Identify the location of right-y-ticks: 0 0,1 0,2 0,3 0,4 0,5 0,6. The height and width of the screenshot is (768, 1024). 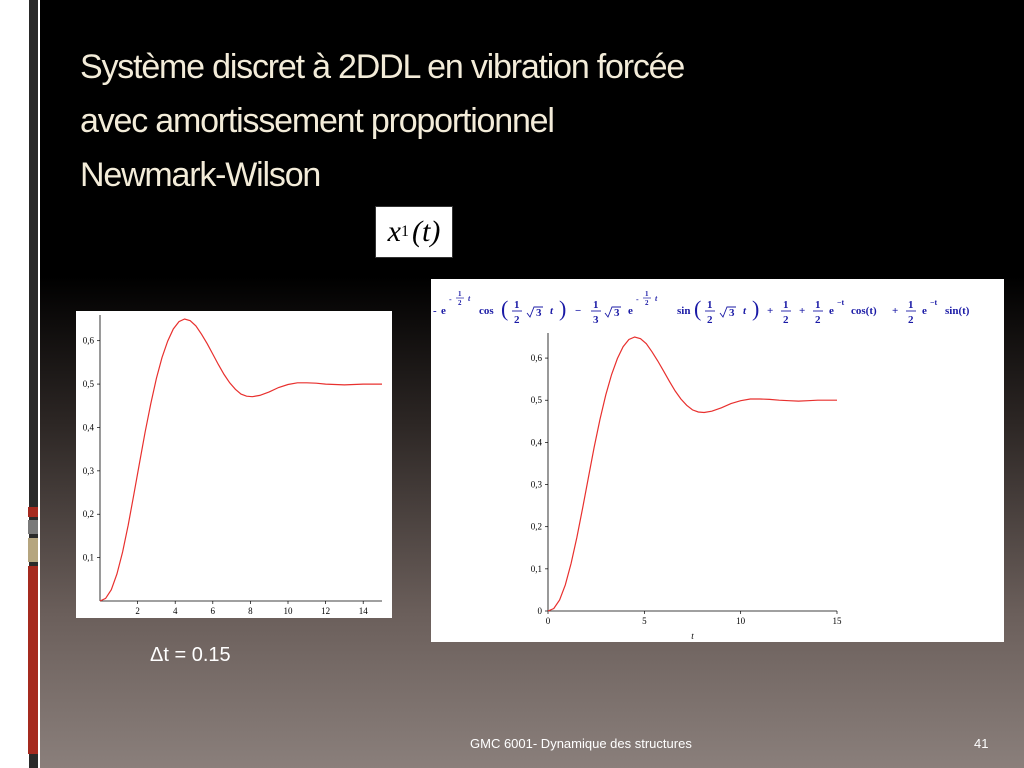
(539, 484).